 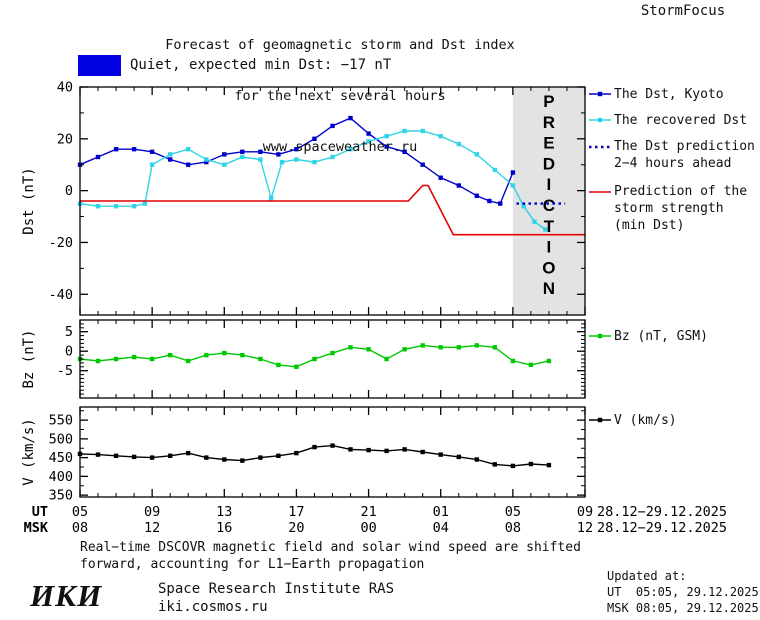 I want to click on prediction-band-letter: N, so click(x=549, y=288).